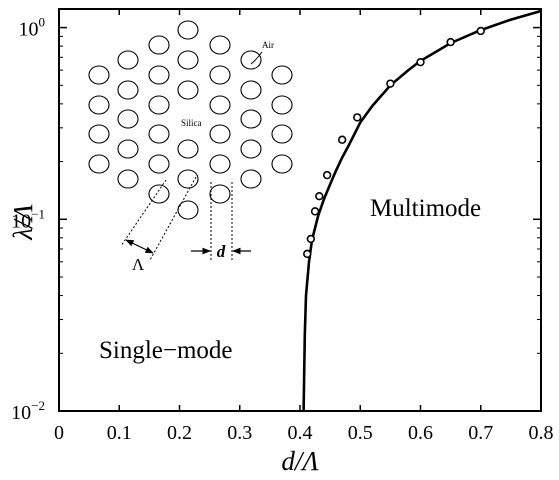  Describe the element at coordinates (119, 433) in the screenshot. I see `x-tick-label: 0.1` at that location.